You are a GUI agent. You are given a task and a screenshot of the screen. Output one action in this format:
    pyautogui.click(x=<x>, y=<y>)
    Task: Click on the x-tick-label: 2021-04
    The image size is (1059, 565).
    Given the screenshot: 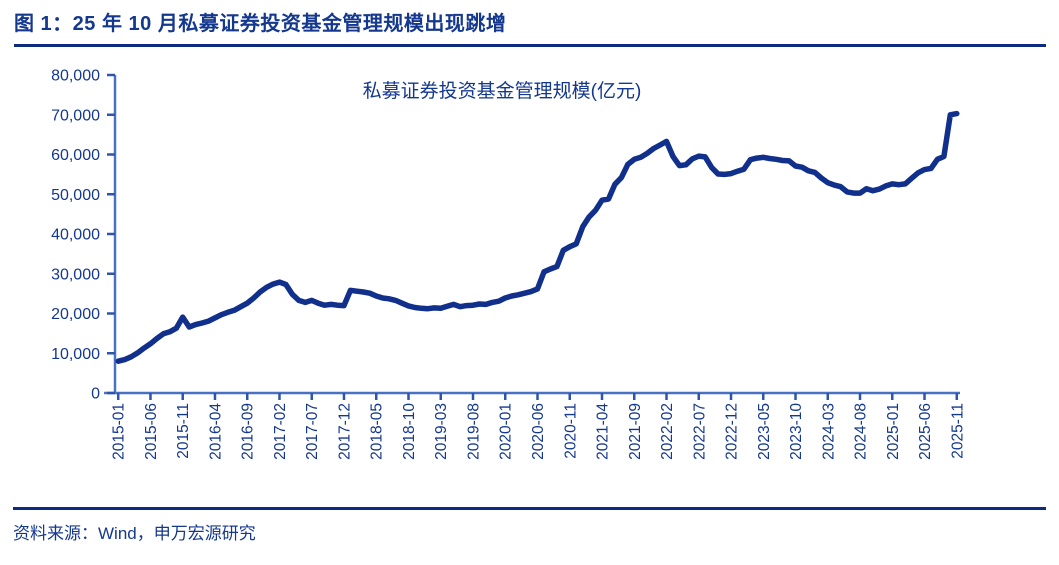 What is the action you would take?
    pyautogui.click(x=603, y=431)
    